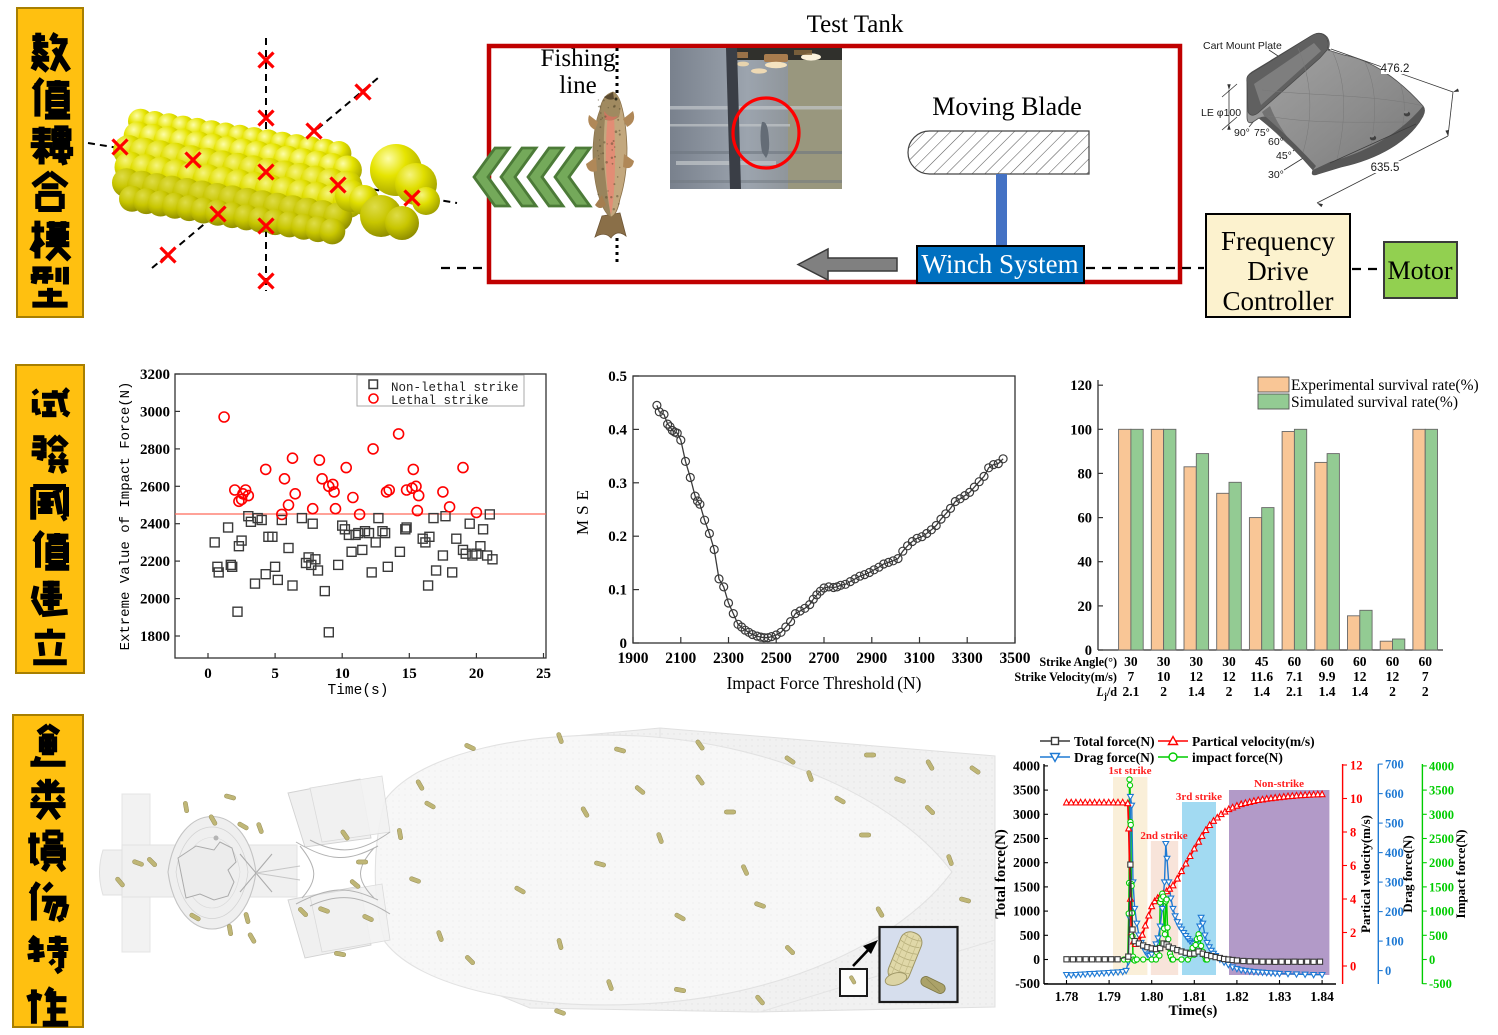 This screenshot has height=1035, width=1498. Describe the element at coordinates (1109, 996) in the screenshot. I see `svg-text: 1.79` at that location.